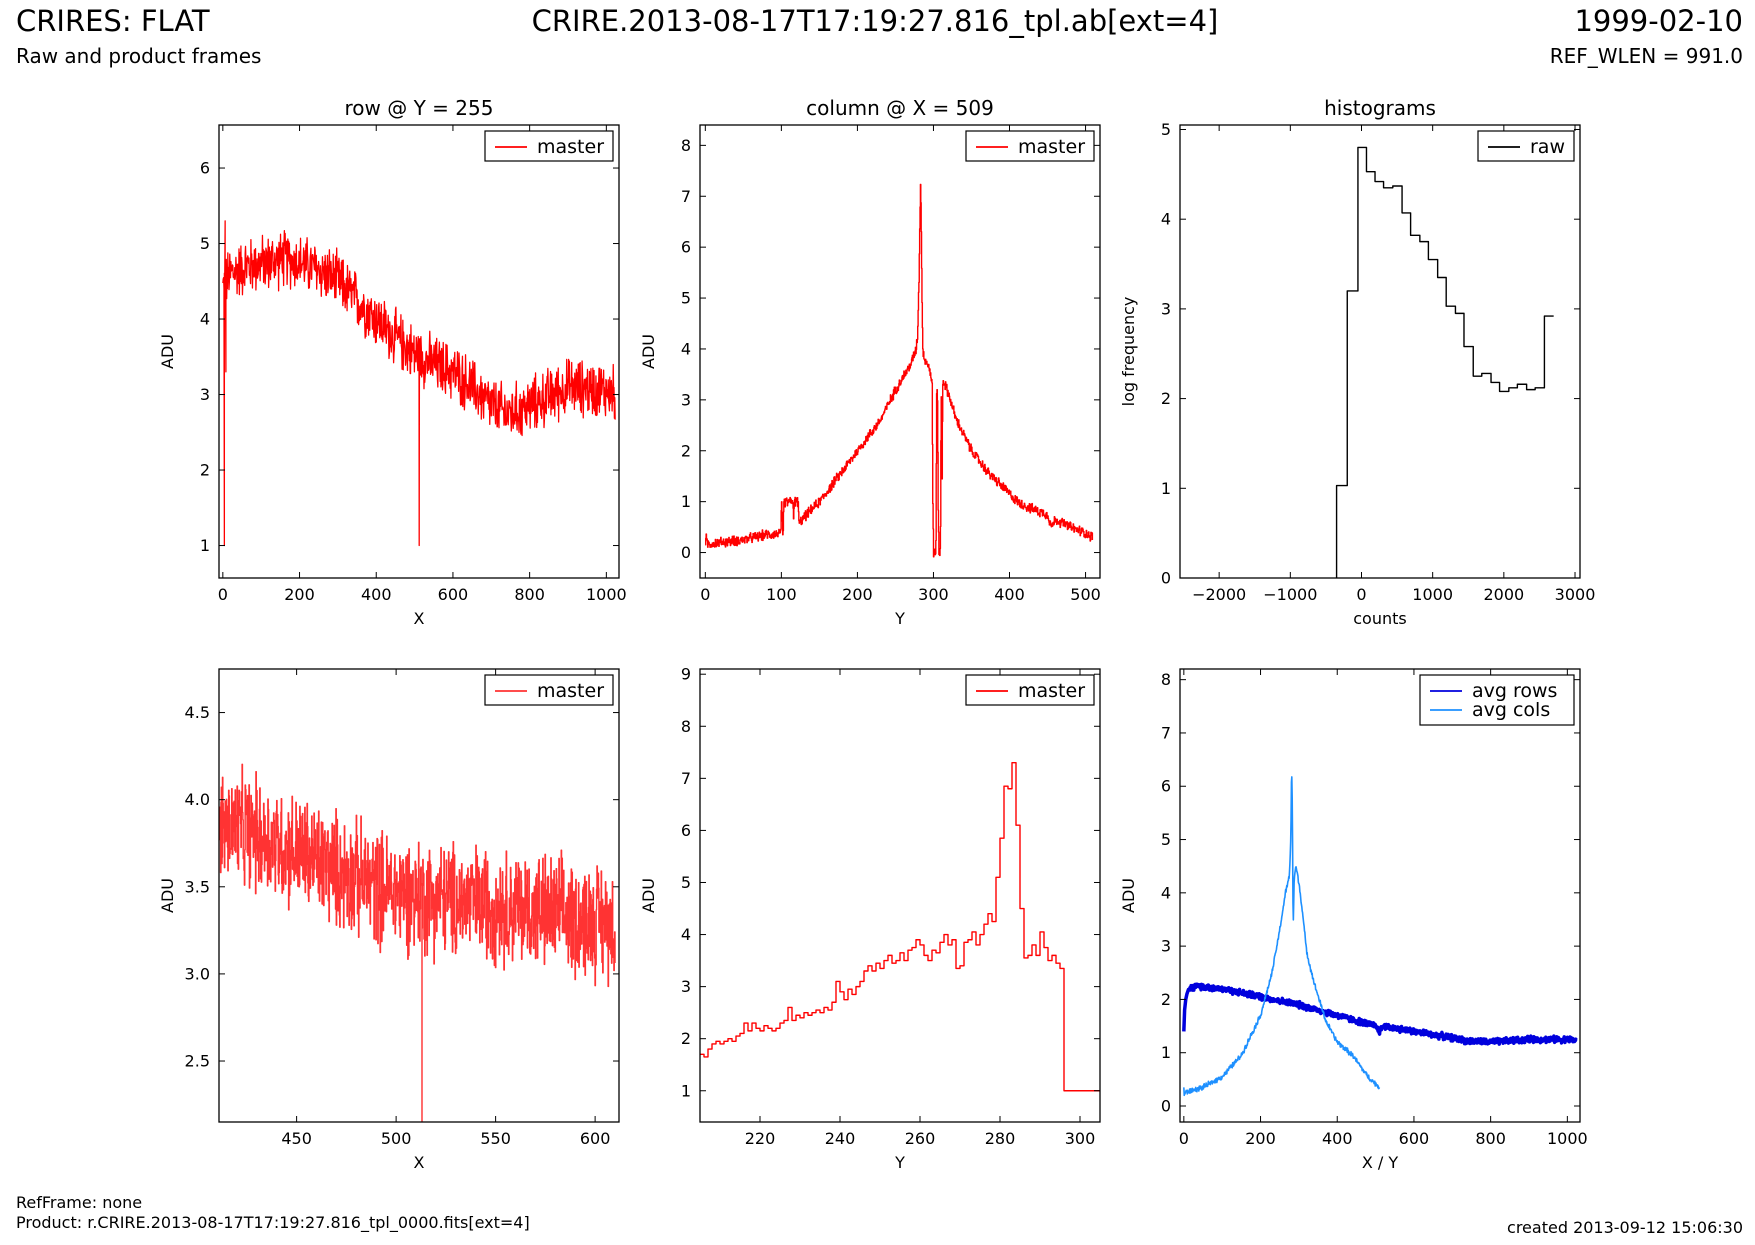 The image size is (1755, 1245). What do you see at coordinates (1380, 1014) in the screenshot?
I see `series-line-avg-rows` at bounding box center [1380, 1014].